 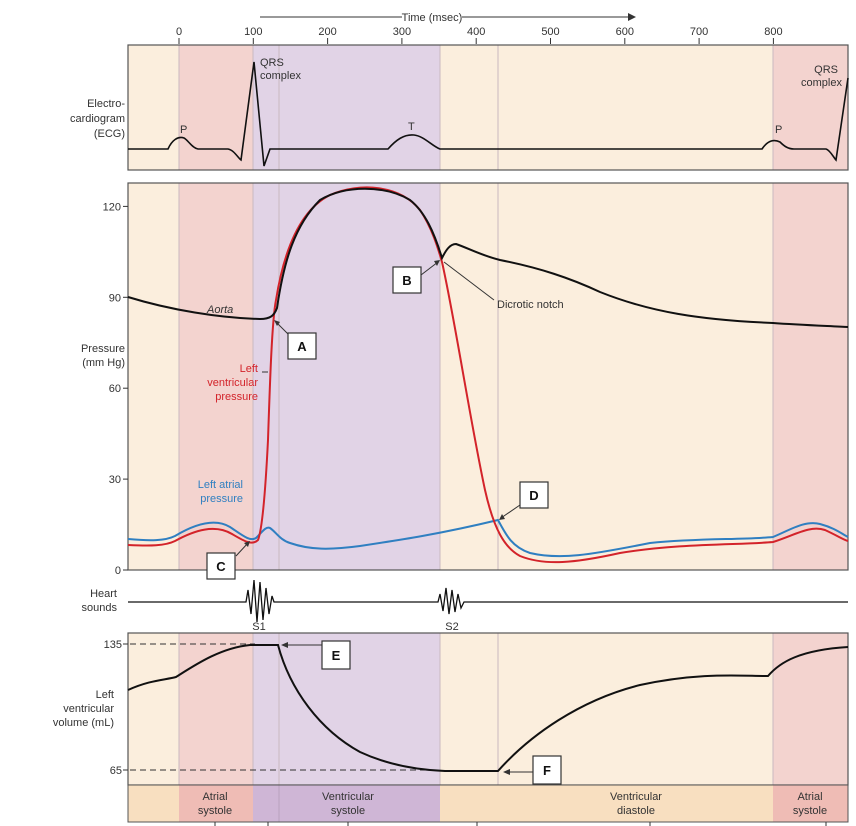 I want to click on p-wave-label: P, so click(x=183, y=130).